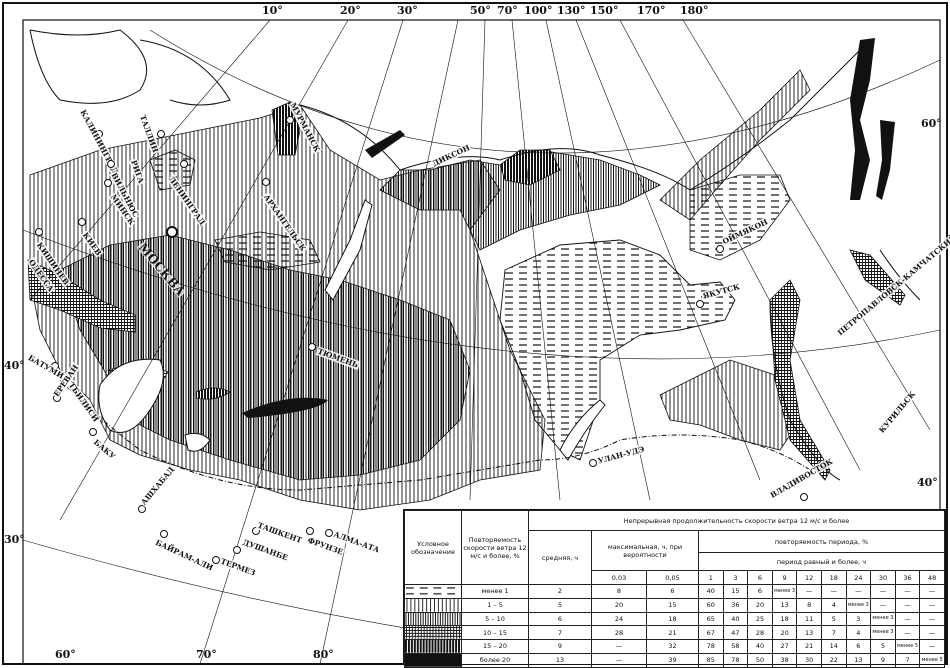 Image resolution: width=950 pixels, height=668 pixels. Describe the element at coordinates (197, 442) in the screenshot. I see `aral-sea` at that location.